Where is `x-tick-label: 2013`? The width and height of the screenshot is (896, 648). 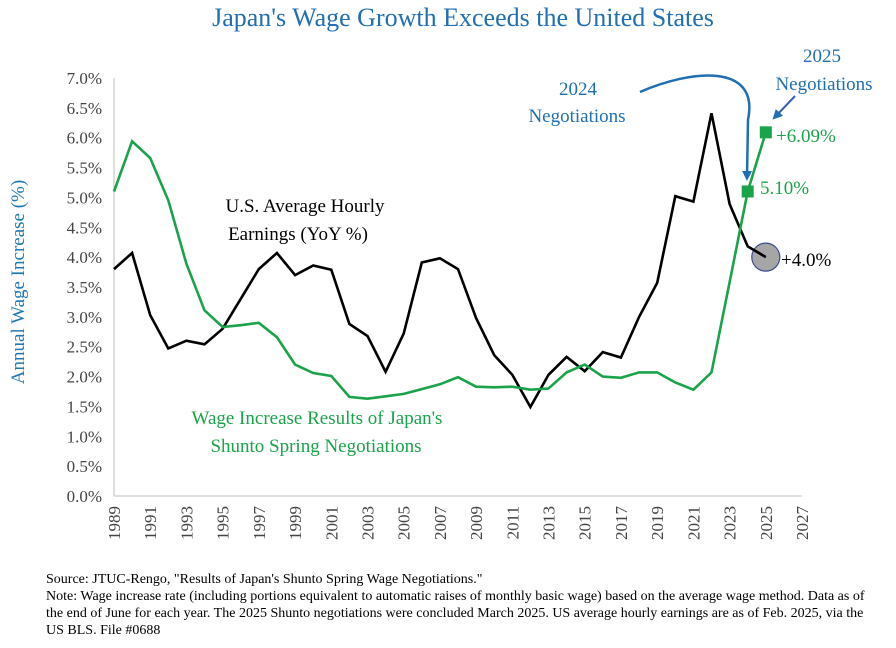 x-tick-label: 2013 is located at coordinates (549, 523).